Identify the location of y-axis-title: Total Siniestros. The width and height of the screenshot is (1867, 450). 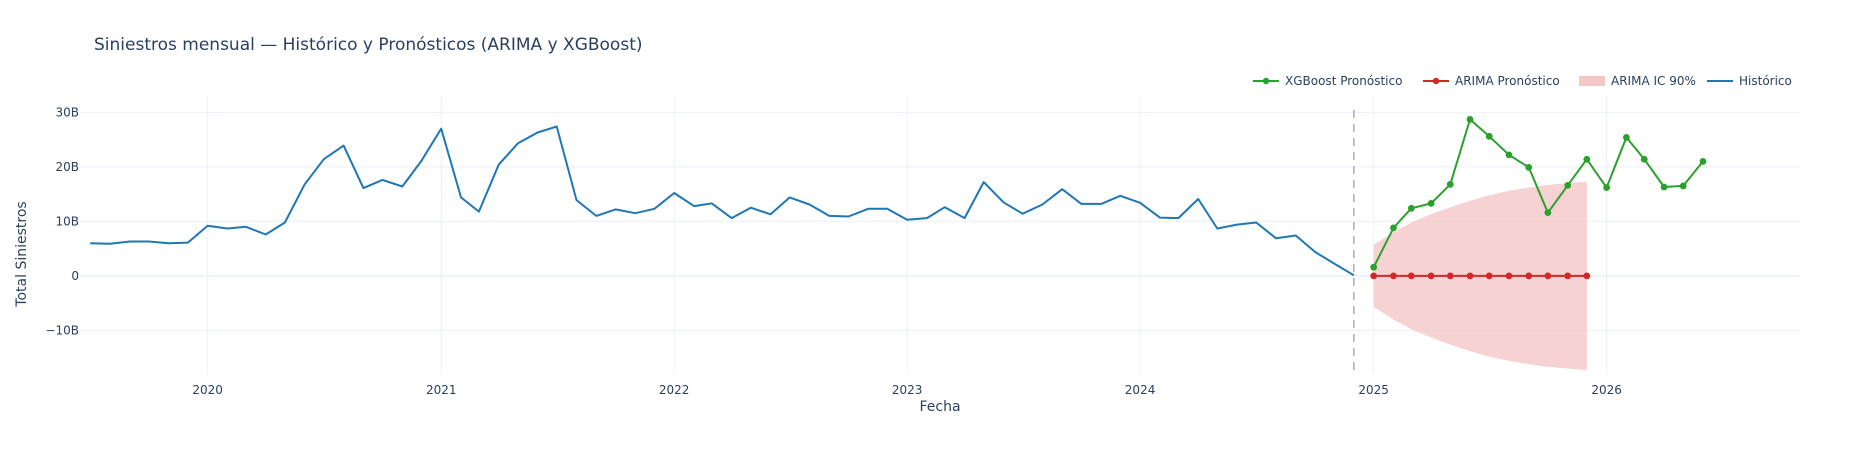
(22, 254).